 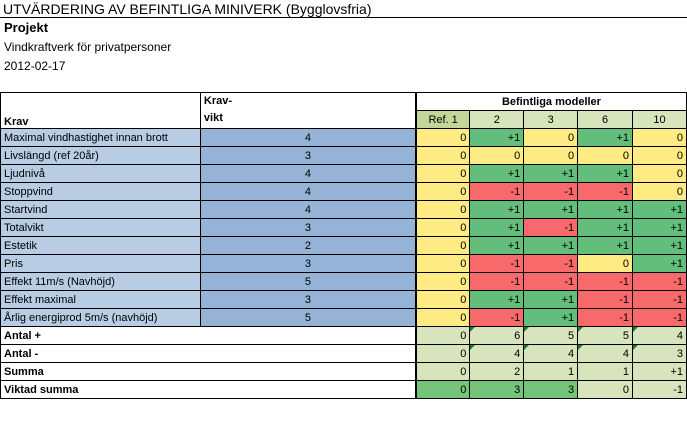 I want to click on table-row: Livslängd (ref 20år) 3 0 0 0 0 0, so click(x=343, y=155).